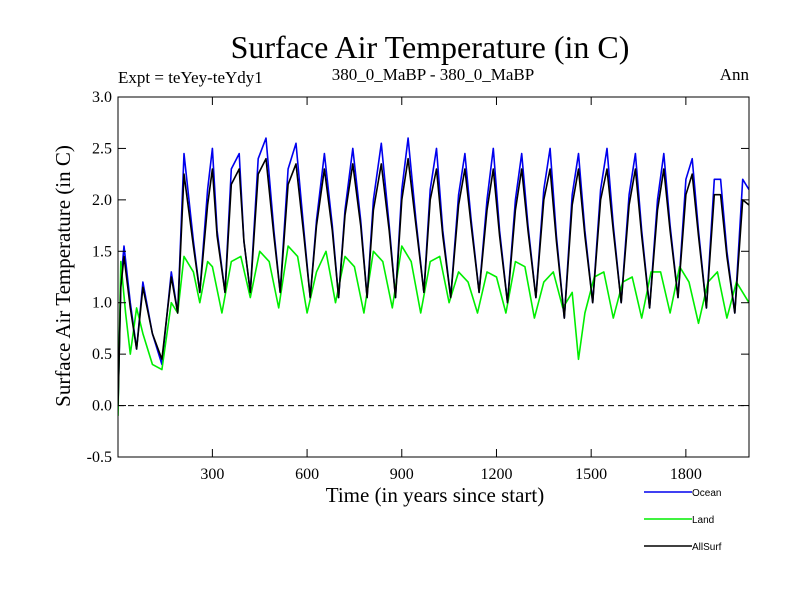 This screenshot has height=600, width=800. What do you see at coordinates (102, 354) in the screenshot?
I see `y-tick-label: 0.5` at bounding box center [102, 354].